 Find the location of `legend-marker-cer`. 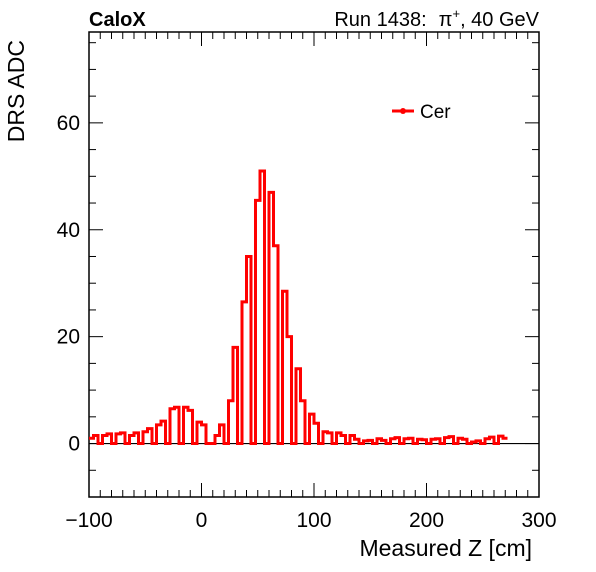

legend-marker-cer is located at coordinates (403, 111).